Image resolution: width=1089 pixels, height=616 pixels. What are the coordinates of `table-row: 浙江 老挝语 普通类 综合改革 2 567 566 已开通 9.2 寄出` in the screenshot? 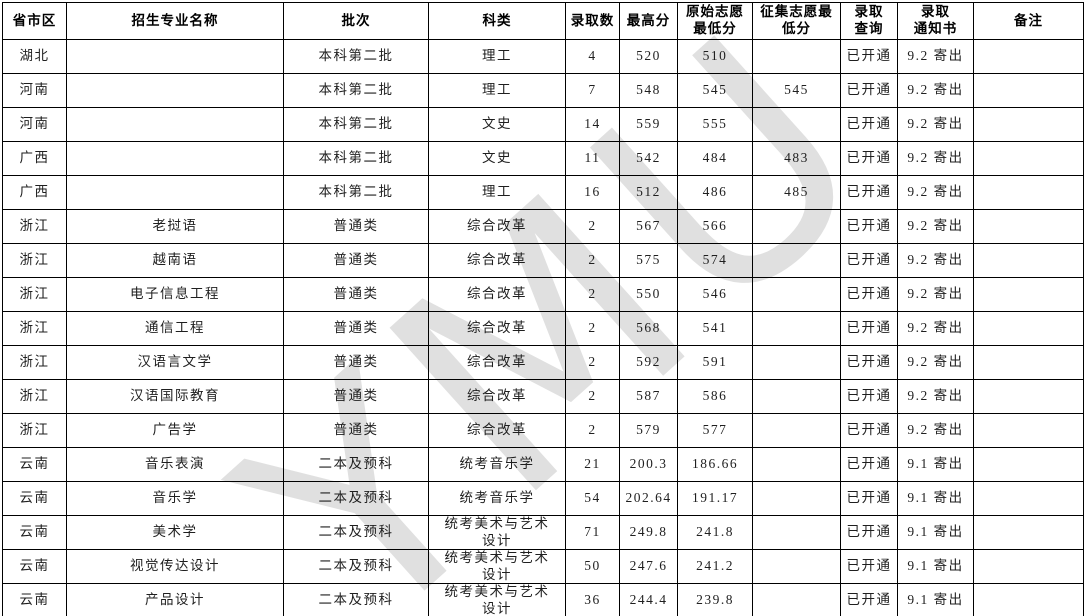 It's located at (543, 226).